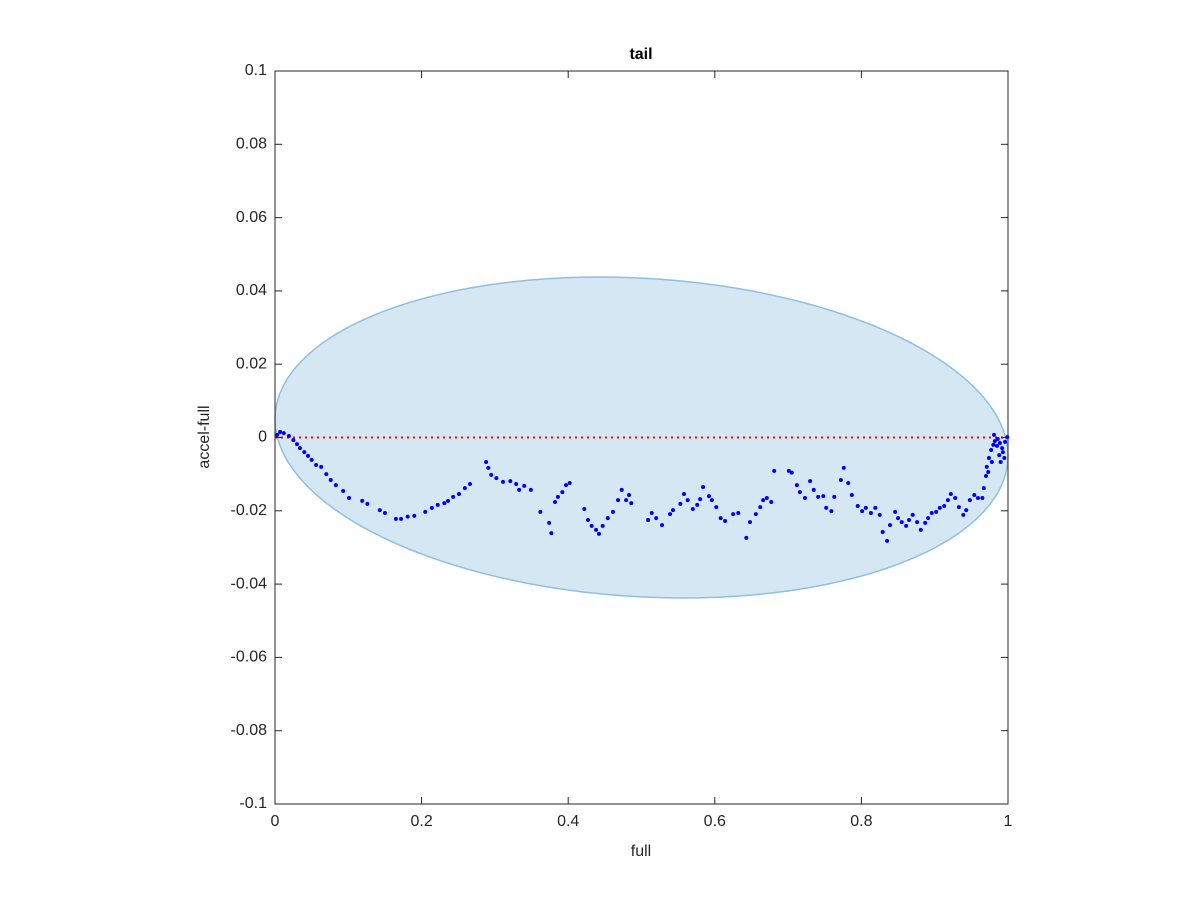 This screenshot has height=900, width=1200. I want to click on x-tick-label: 0.6, so click(715, 821).